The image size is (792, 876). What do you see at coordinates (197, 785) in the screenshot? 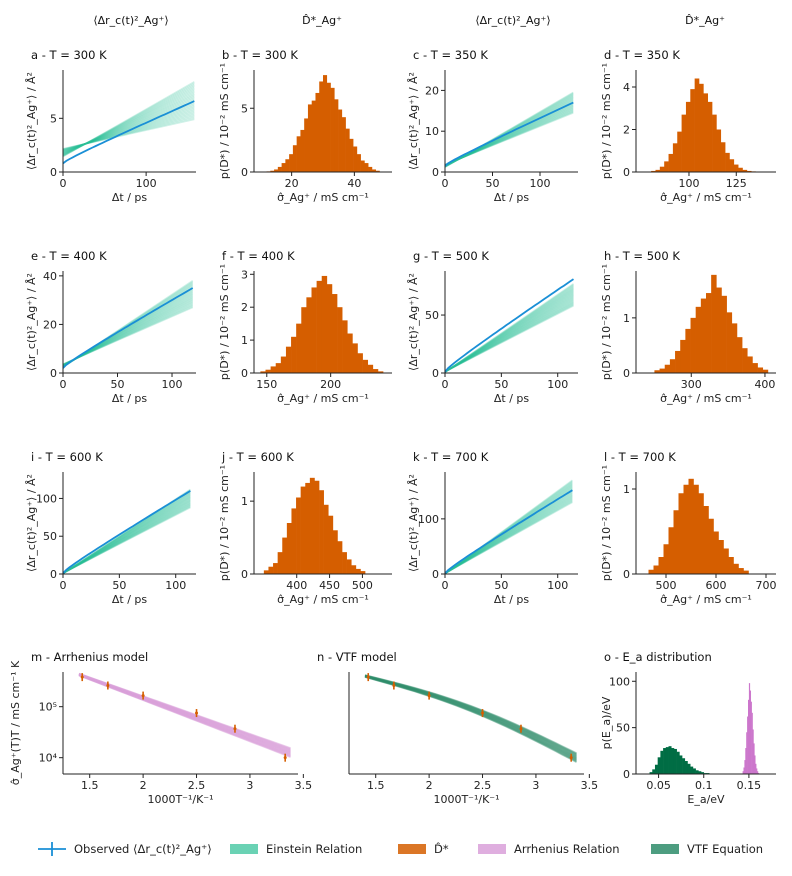
I see `x-tick-label: 2.5` at bounding box center [197, 785].